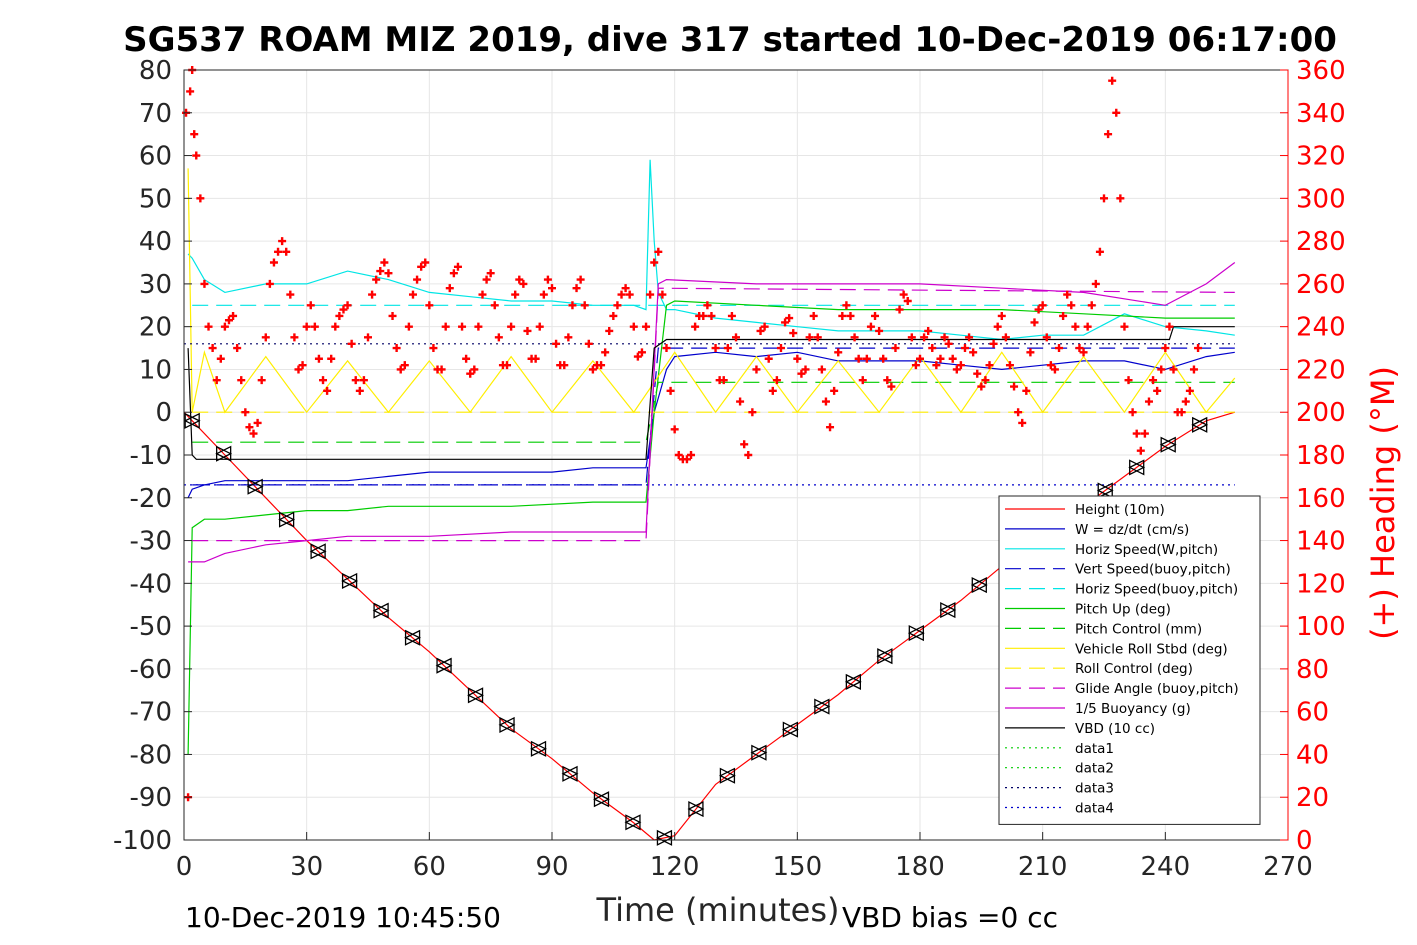 This screenshot has height=945, width=1417. I want to click on legend-entry: Height (10m), so click(1120, 510).